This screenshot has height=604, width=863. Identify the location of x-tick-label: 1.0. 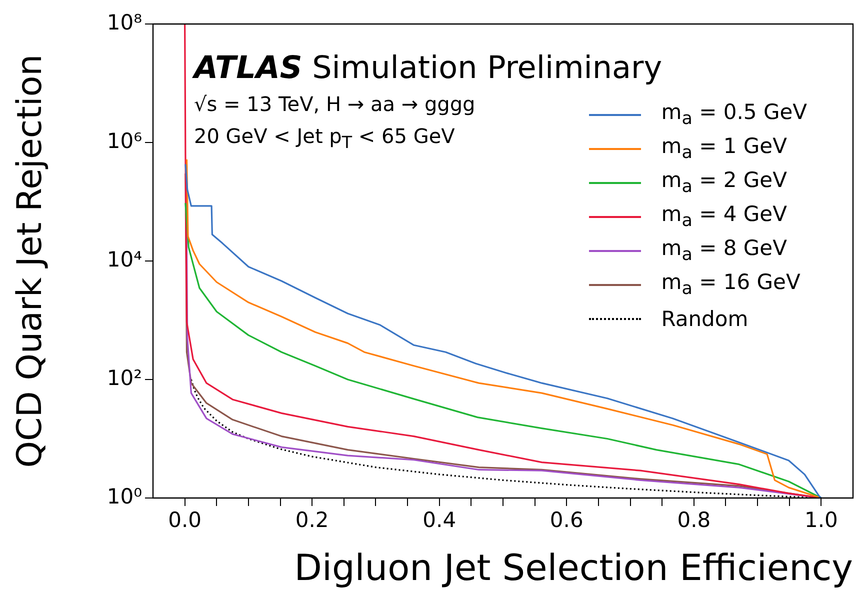
(821, 520).